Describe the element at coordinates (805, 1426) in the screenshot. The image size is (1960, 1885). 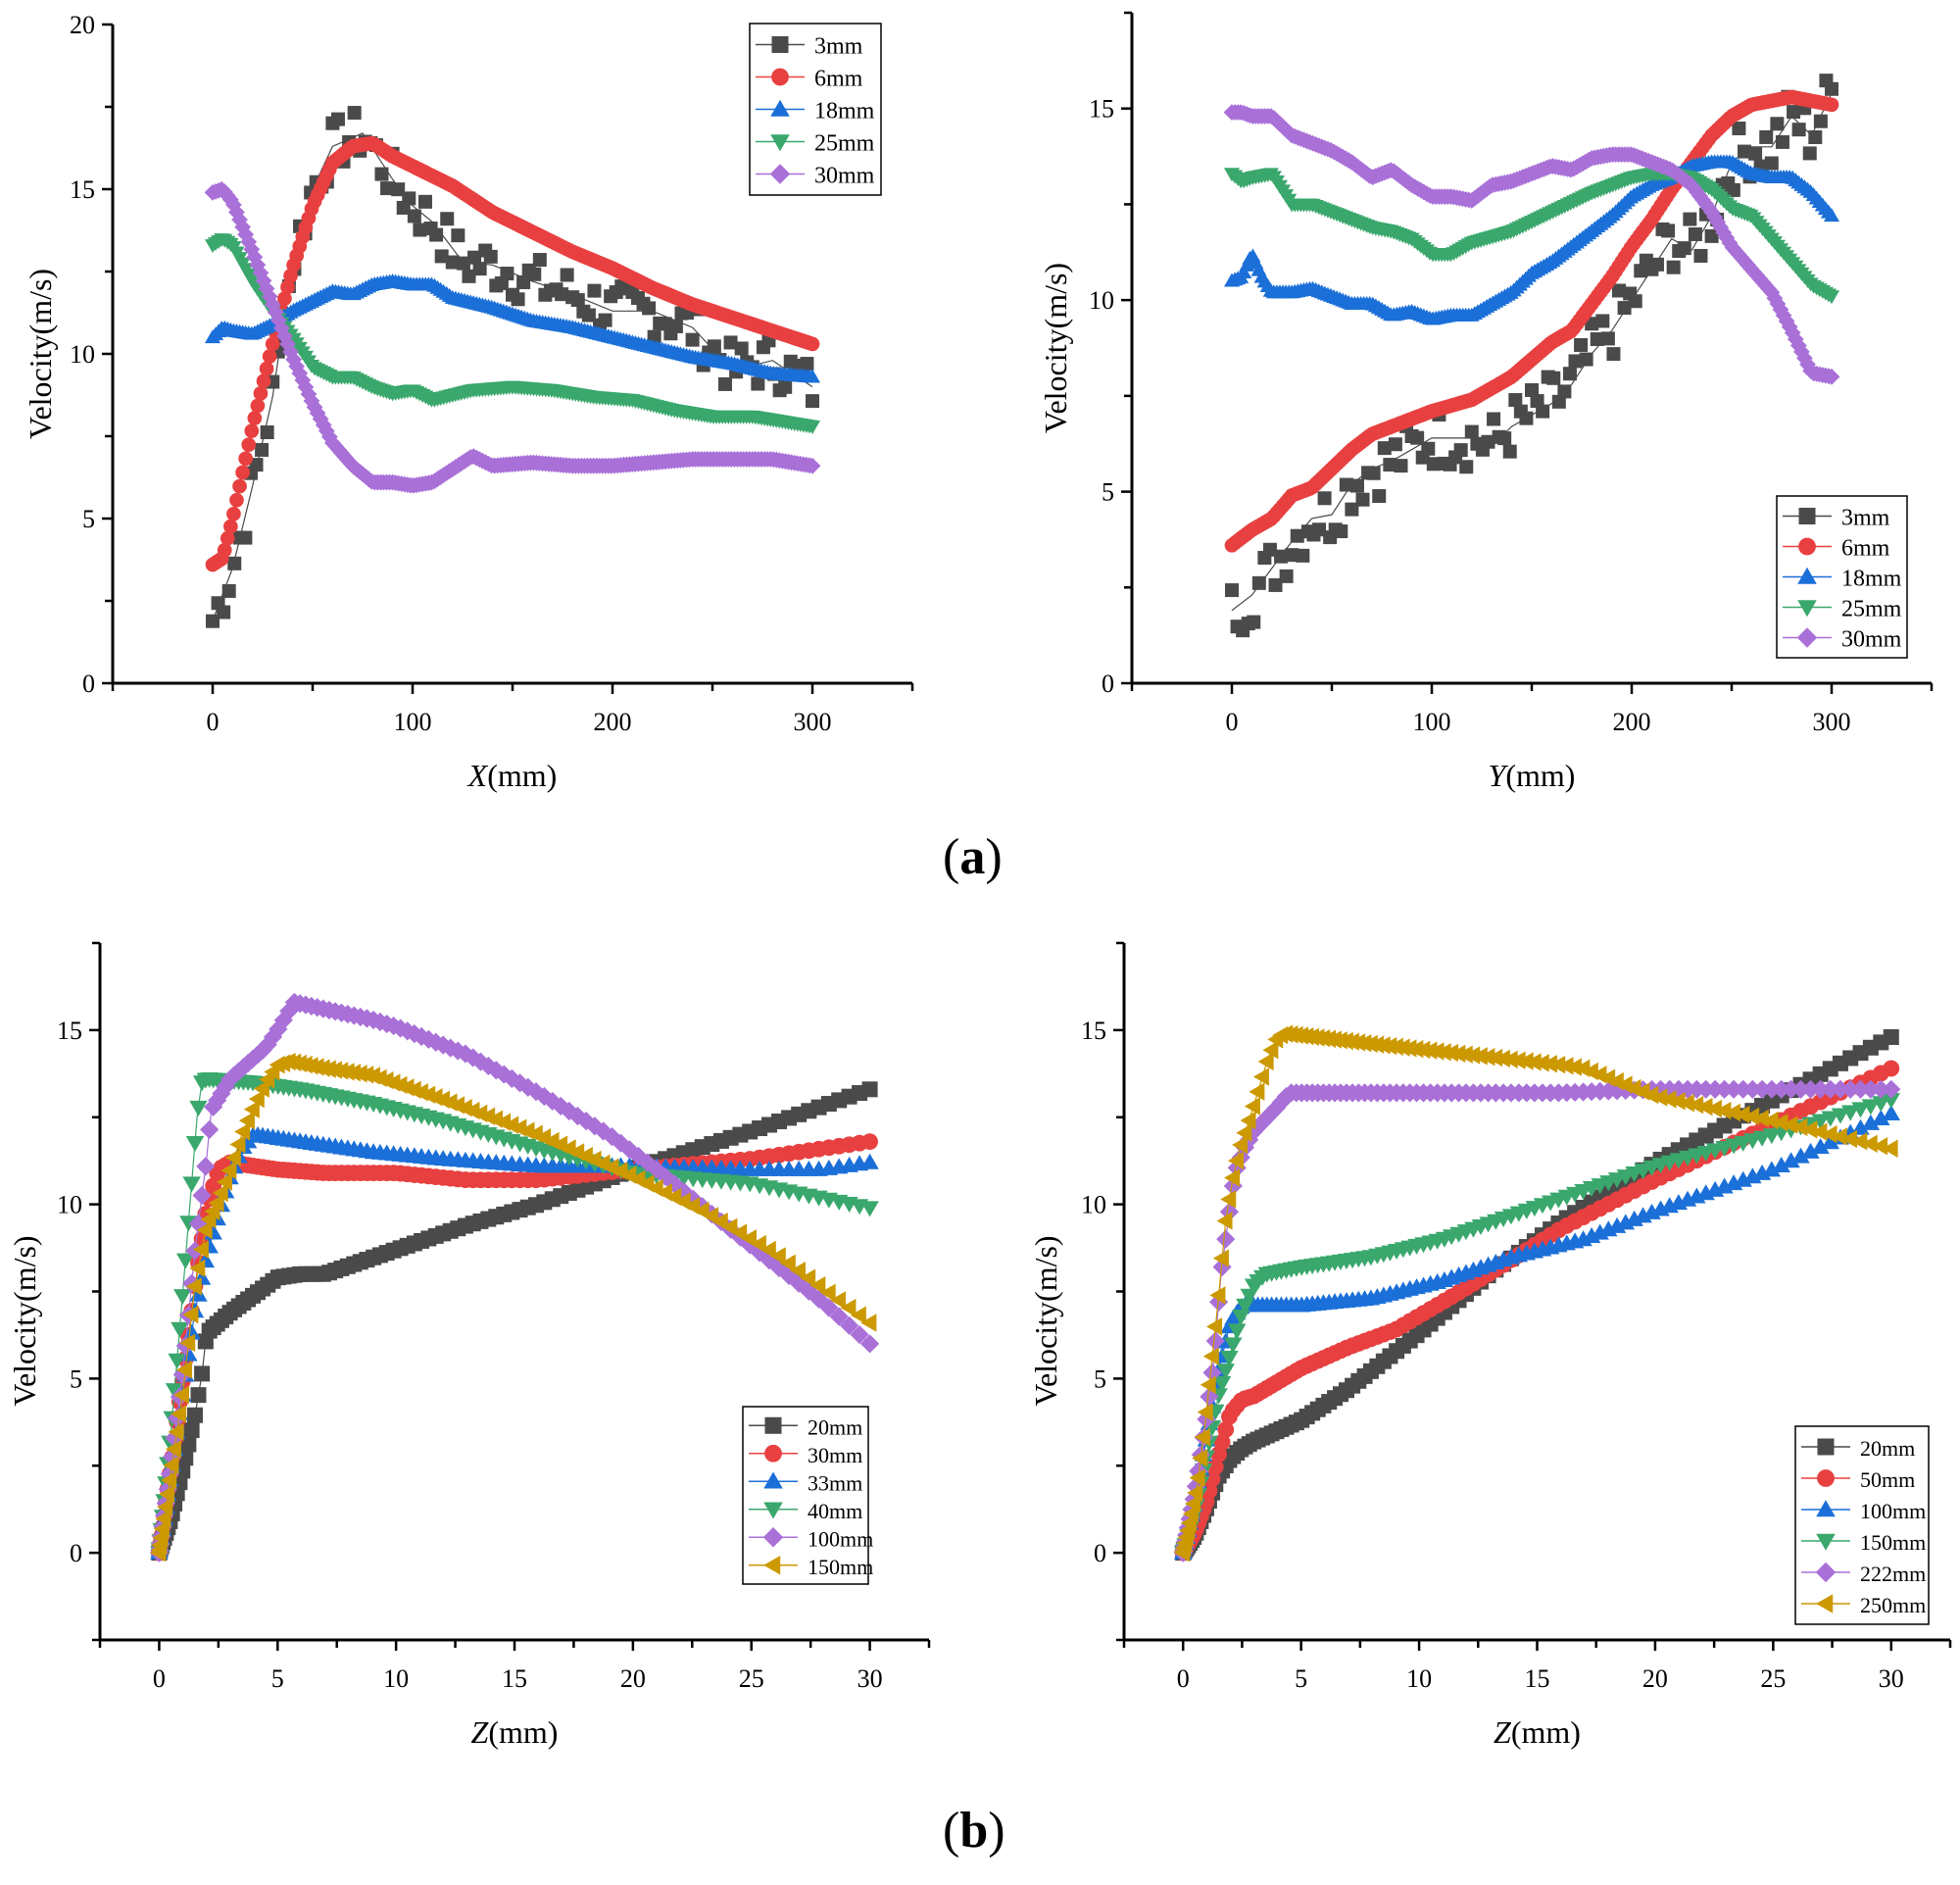
I see `legend-item: 20mm` at that location.